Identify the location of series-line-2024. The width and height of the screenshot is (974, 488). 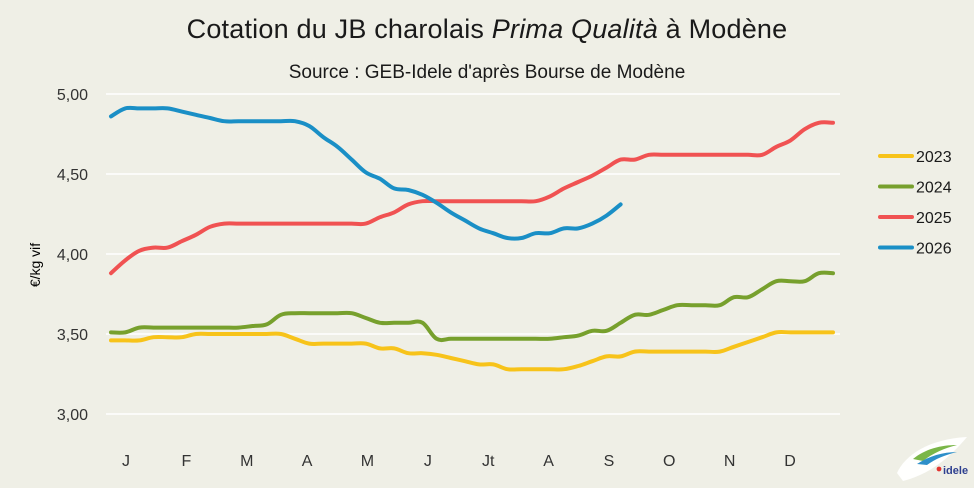
(472, 306).